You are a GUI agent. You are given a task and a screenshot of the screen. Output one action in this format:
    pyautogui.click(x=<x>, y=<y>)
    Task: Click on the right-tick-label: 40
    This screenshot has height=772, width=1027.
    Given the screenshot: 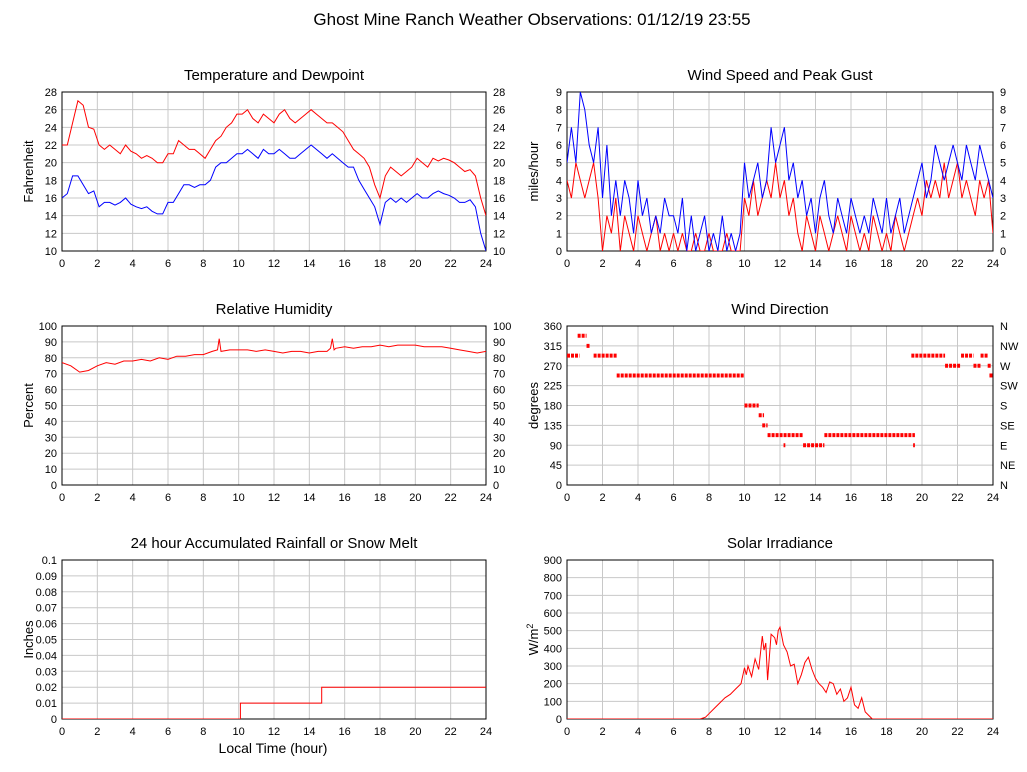 What is the action you would take?
    pyautogui.click(x=499, y=422)
    